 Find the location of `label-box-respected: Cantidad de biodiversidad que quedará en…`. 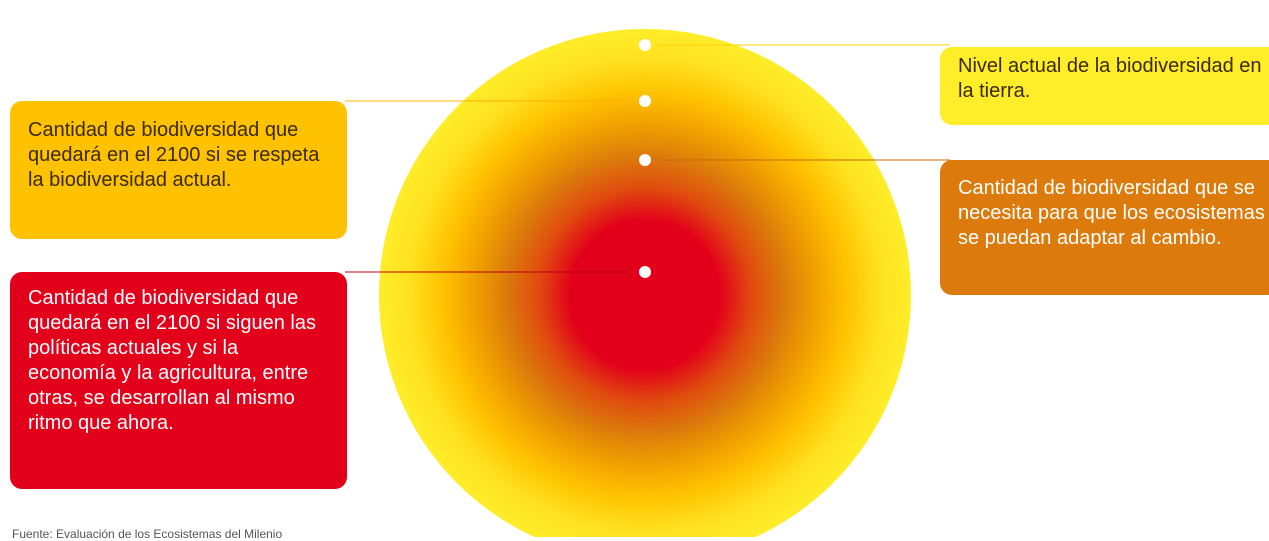

label-box-respected: Cantidad de biodiversidad que quedará en… is located at coordinates (178, 170).